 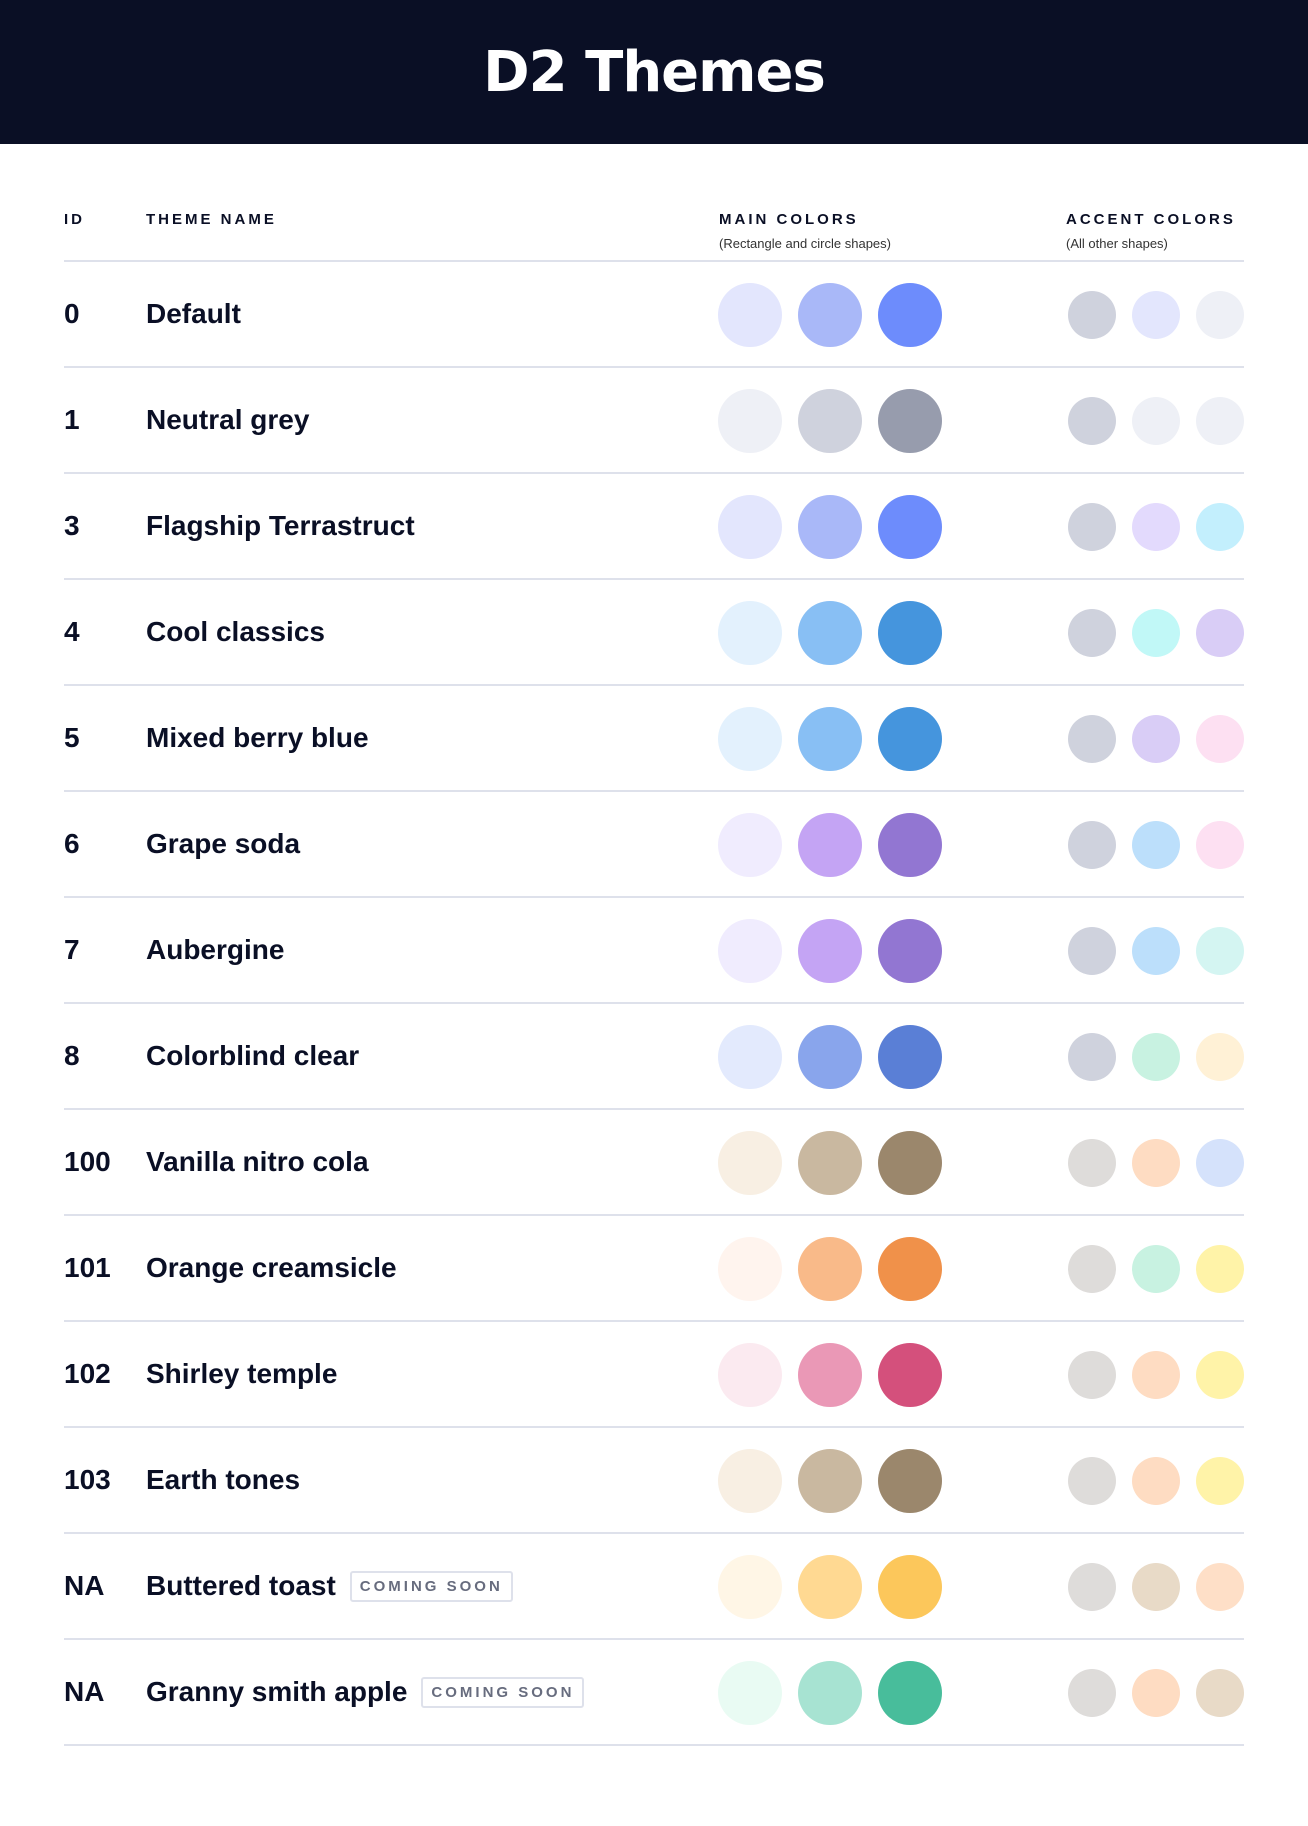 What do you see at coordinates (72, 1055) in the screenshot?
I see `theme-id: 8` at bounding box center [72, 1055].